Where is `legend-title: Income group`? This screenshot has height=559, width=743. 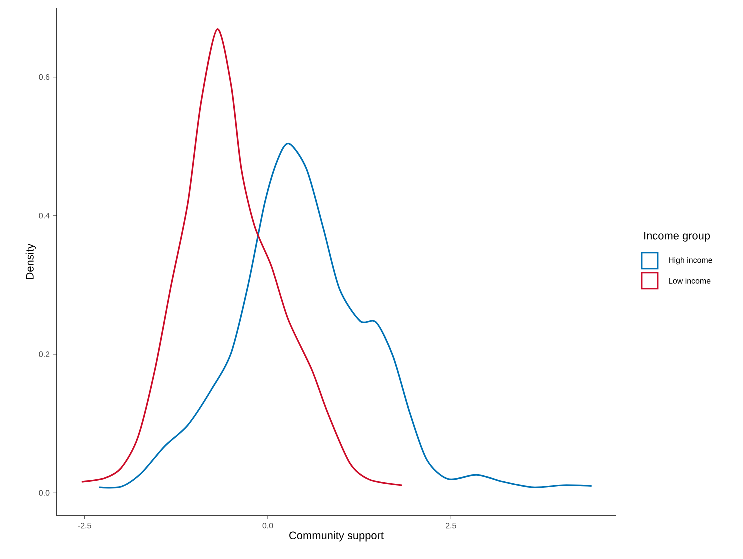
legend-title: Income group is located at coordinates (677, 237).